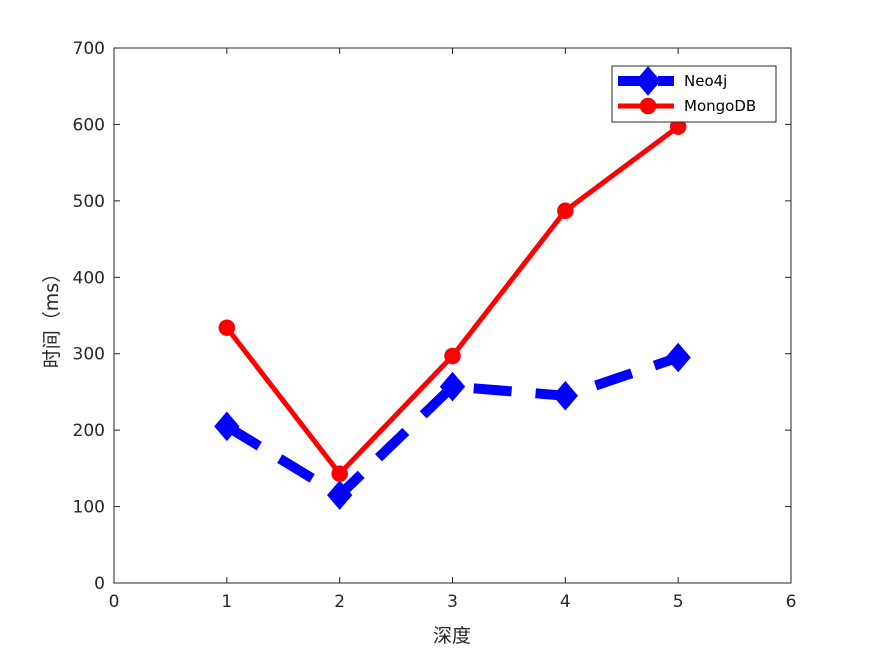 This screenshot has width=875, height=656. What do you see at coordinates (89, 431) in the screenshot?
I see `y-tick-label: 200` at bounding box center [89, 431].